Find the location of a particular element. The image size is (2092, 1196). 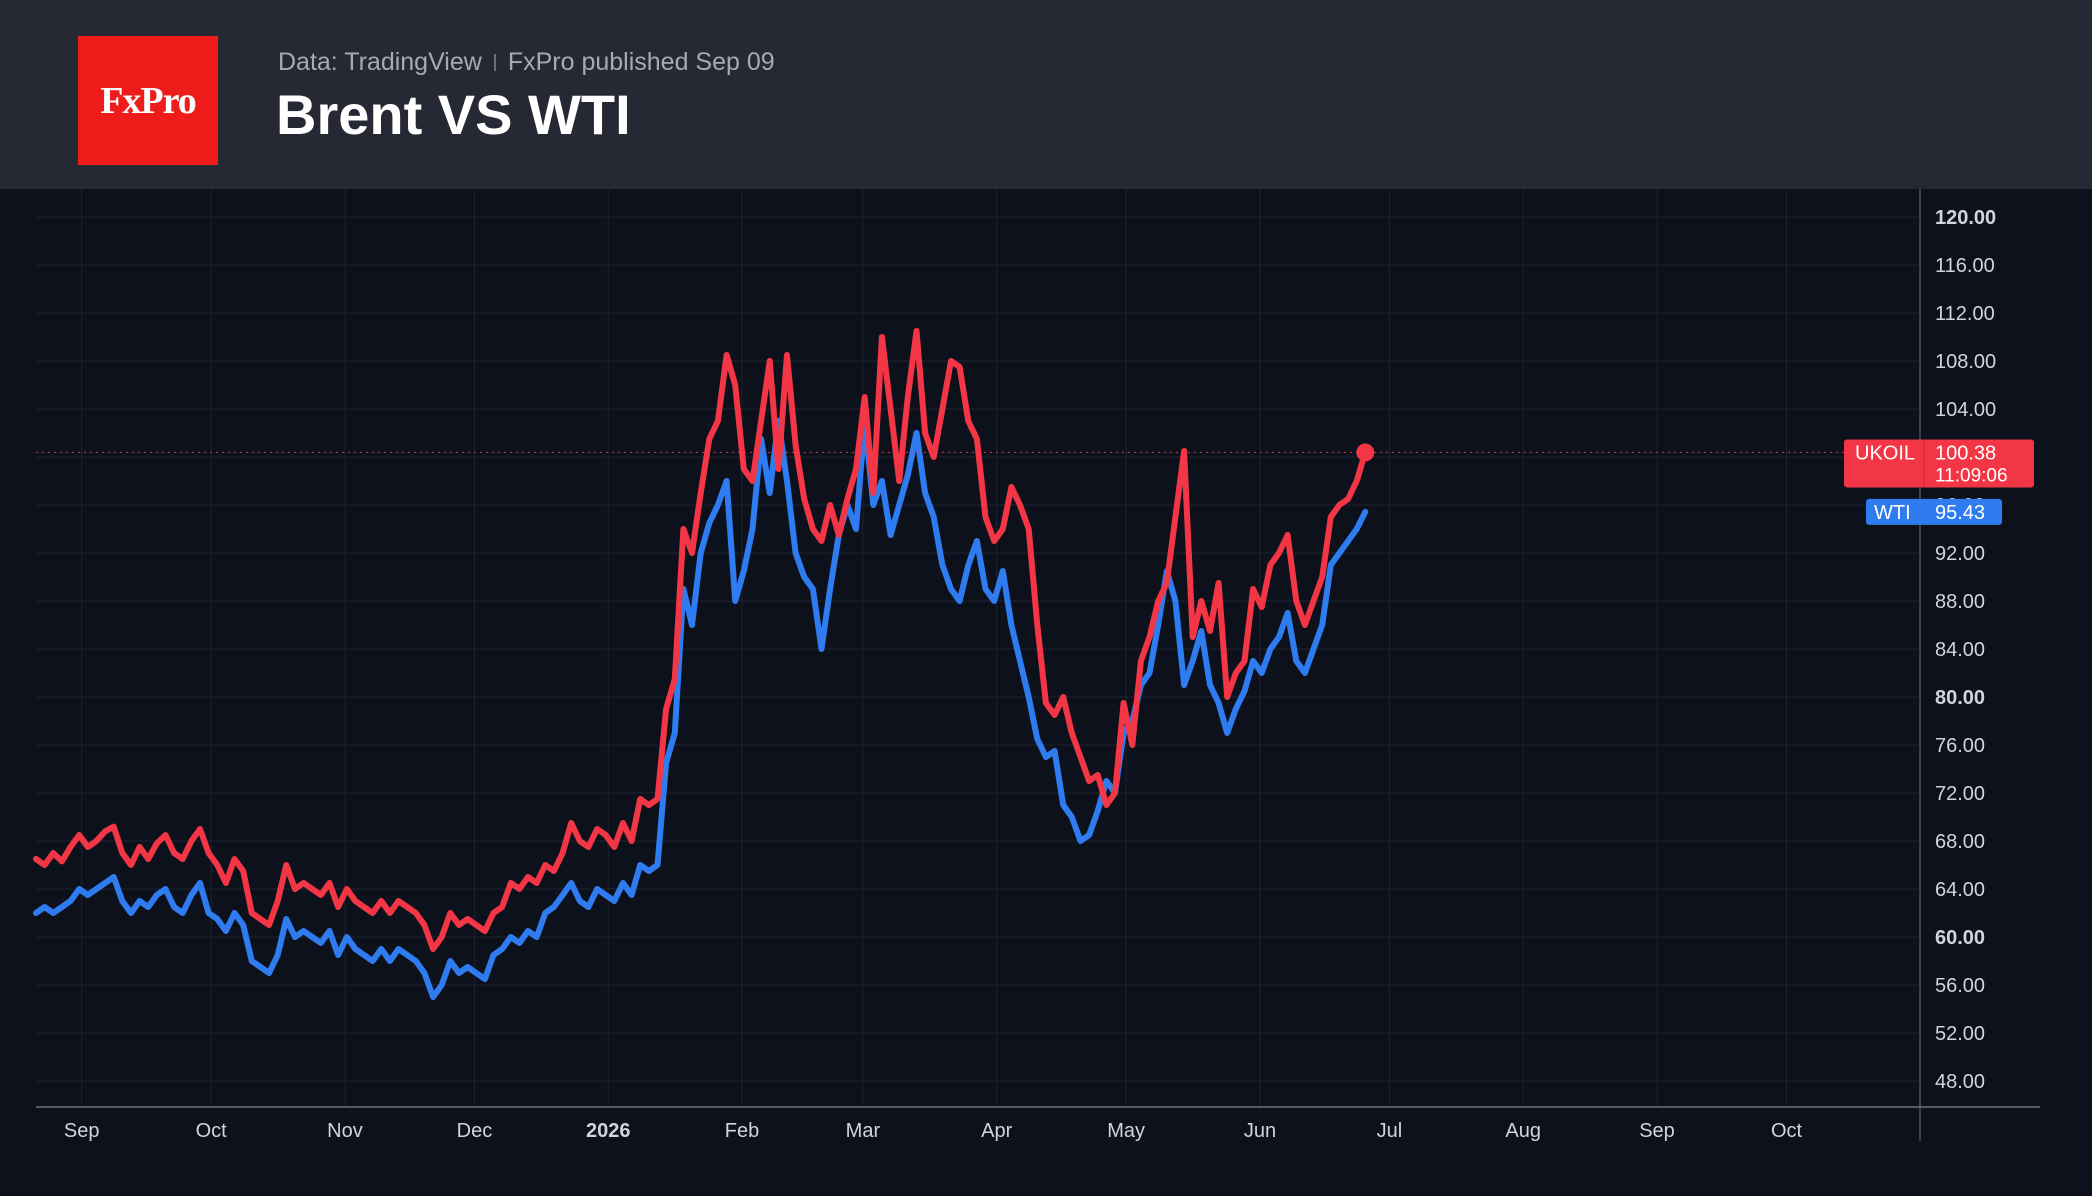

fxpro-logo: FxPro is located at coordinates (148, 100).